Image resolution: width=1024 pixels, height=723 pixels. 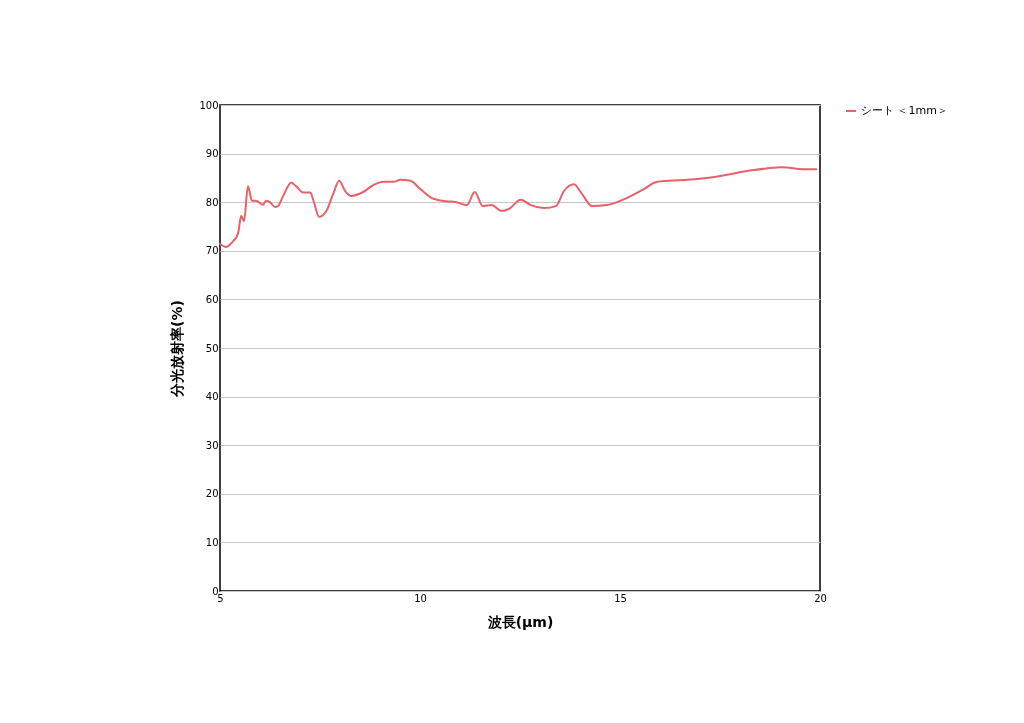 What do you see at coordinates (212, 251) in the screenshot?
I see `y-tick-label: 70` at bounding box center [212, 251].